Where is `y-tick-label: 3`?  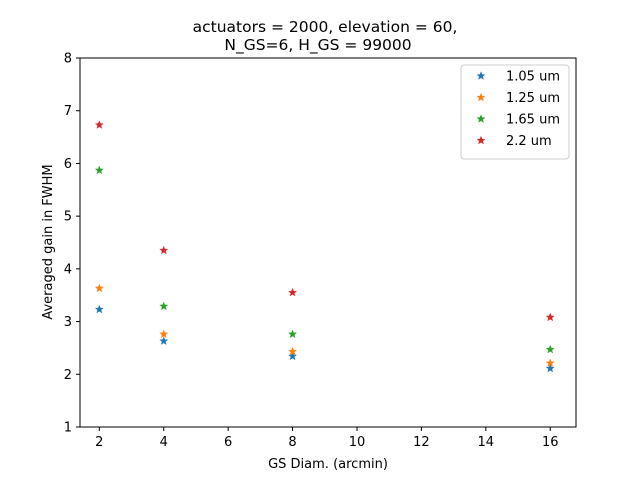 y-tick-label: 3 is located at coordinates (68, 322).